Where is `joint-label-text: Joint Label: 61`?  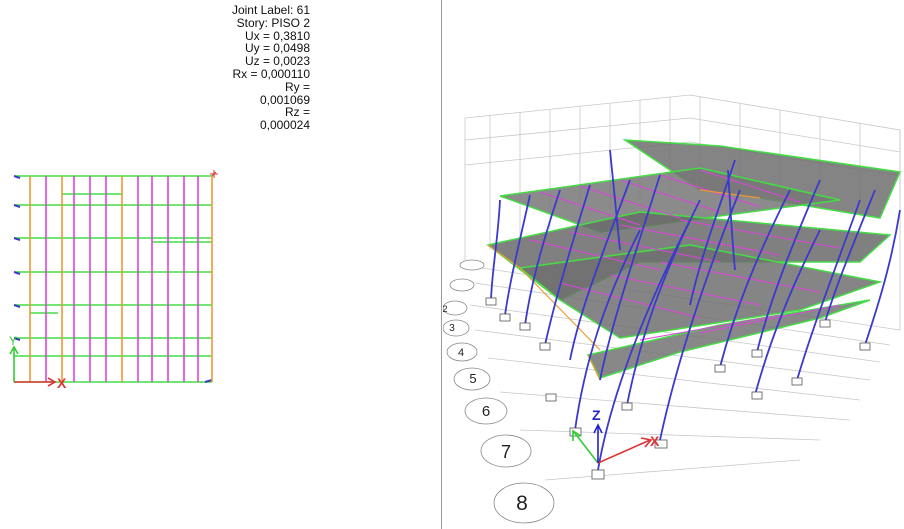
joint-label-text: Joint Label: 61 is located at coordinates (270, 10).